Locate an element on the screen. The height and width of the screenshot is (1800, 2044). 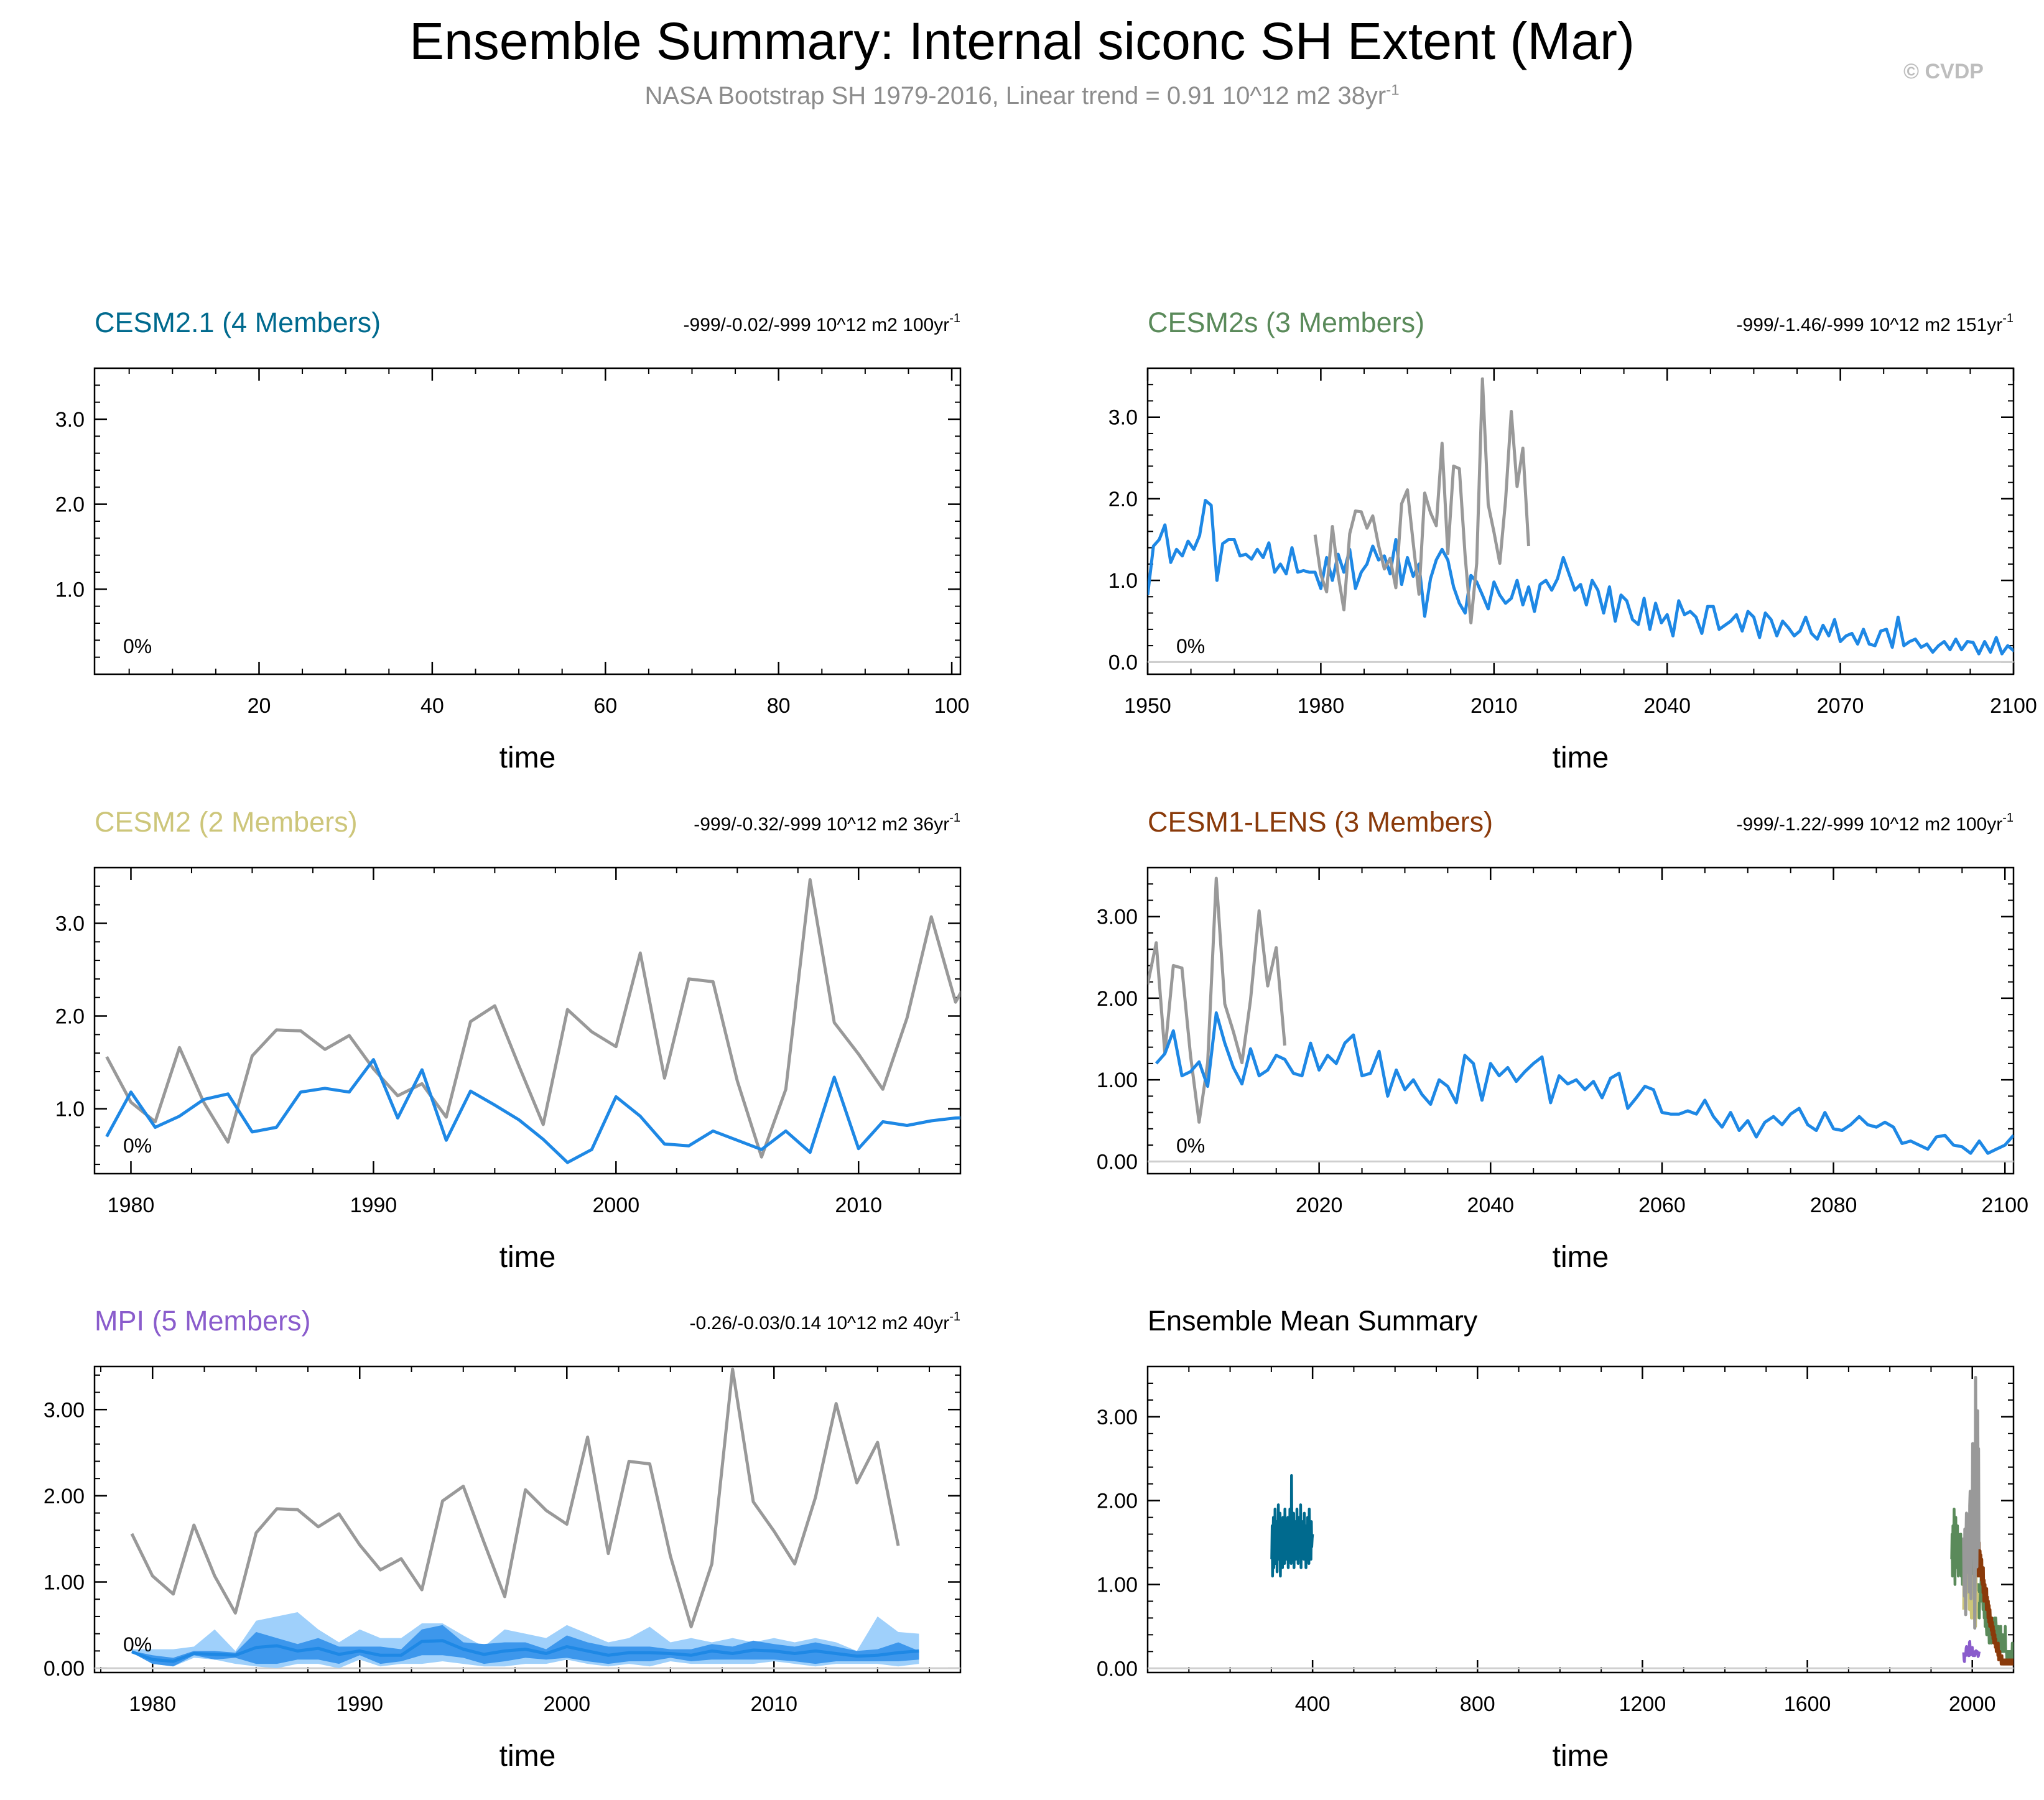
series-cesm1-lens is located at coordinates (1993, 1587).